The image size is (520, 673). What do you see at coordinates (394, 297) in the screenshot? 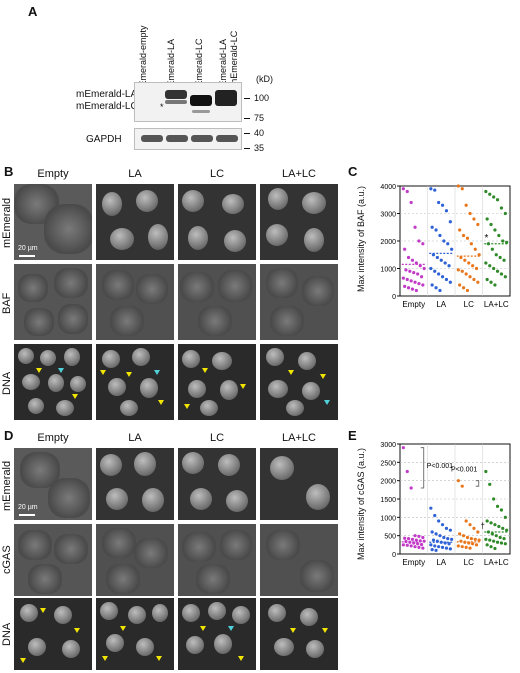
I see `y-tick-label: 0` at bounding box center [394, 297].